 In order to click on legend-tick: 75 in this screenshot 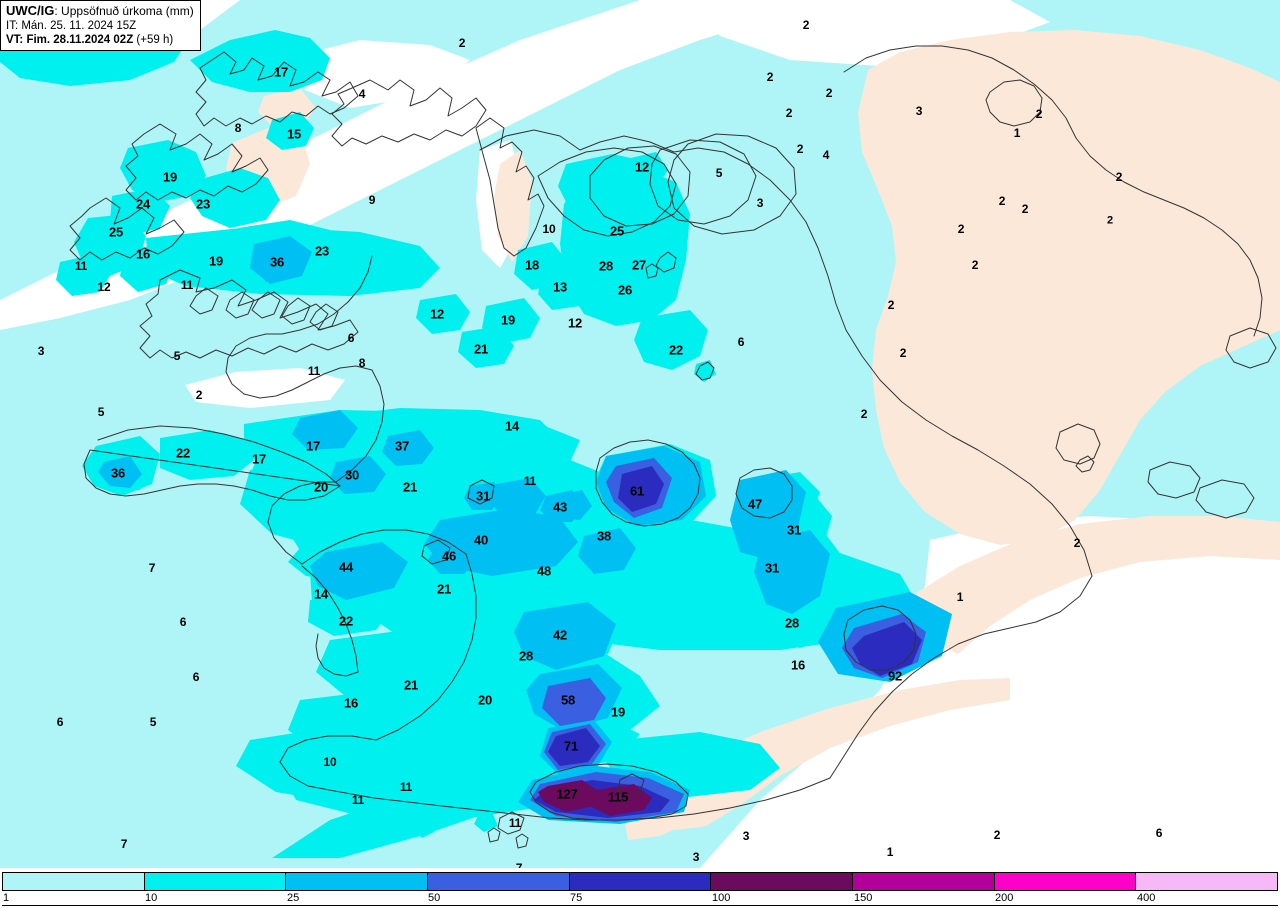, I will do `click(576, 898)`.